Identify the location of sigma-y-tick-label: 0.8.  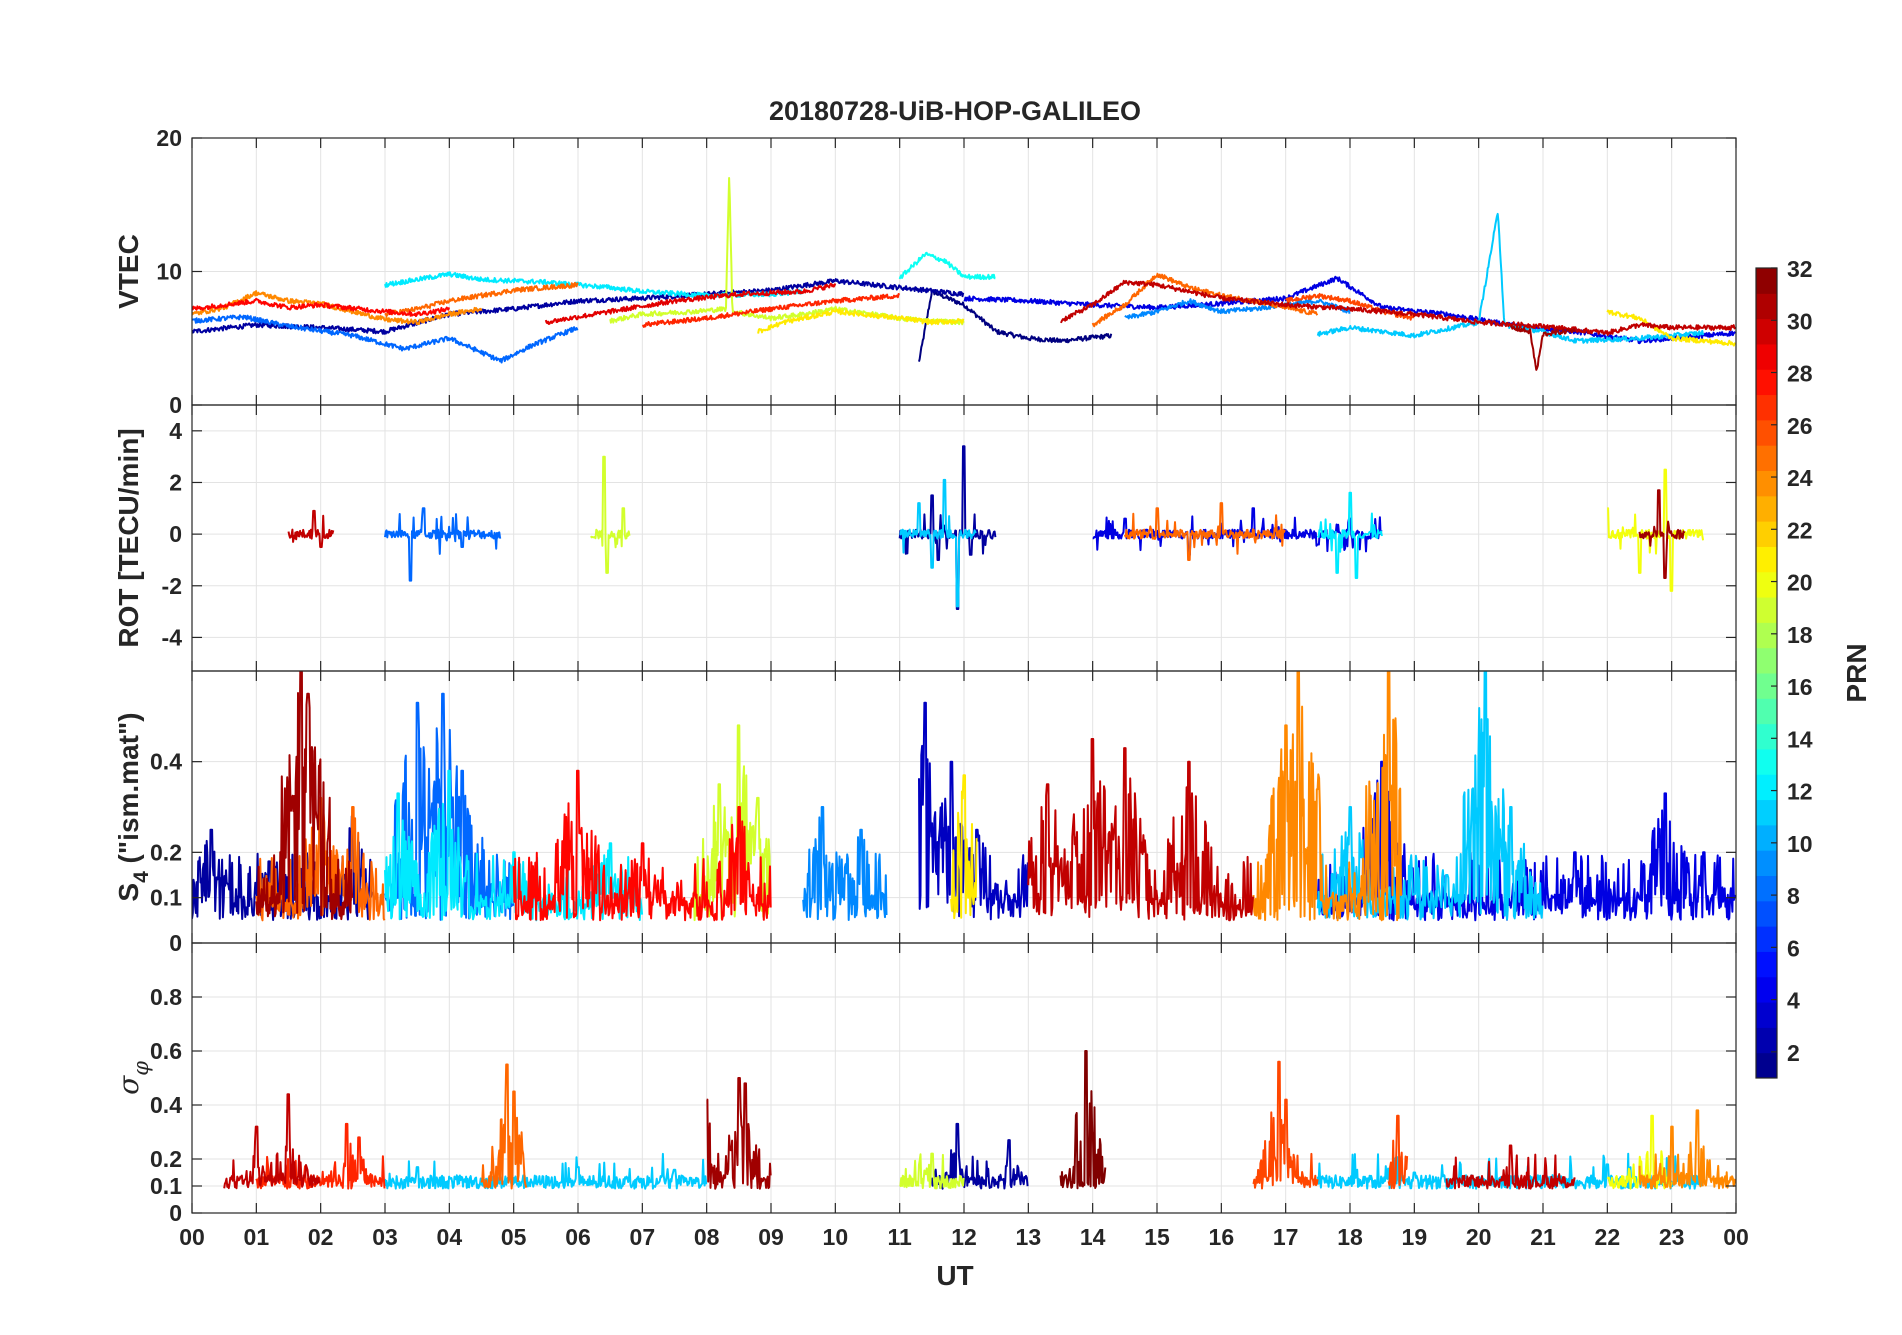
(166, 997).